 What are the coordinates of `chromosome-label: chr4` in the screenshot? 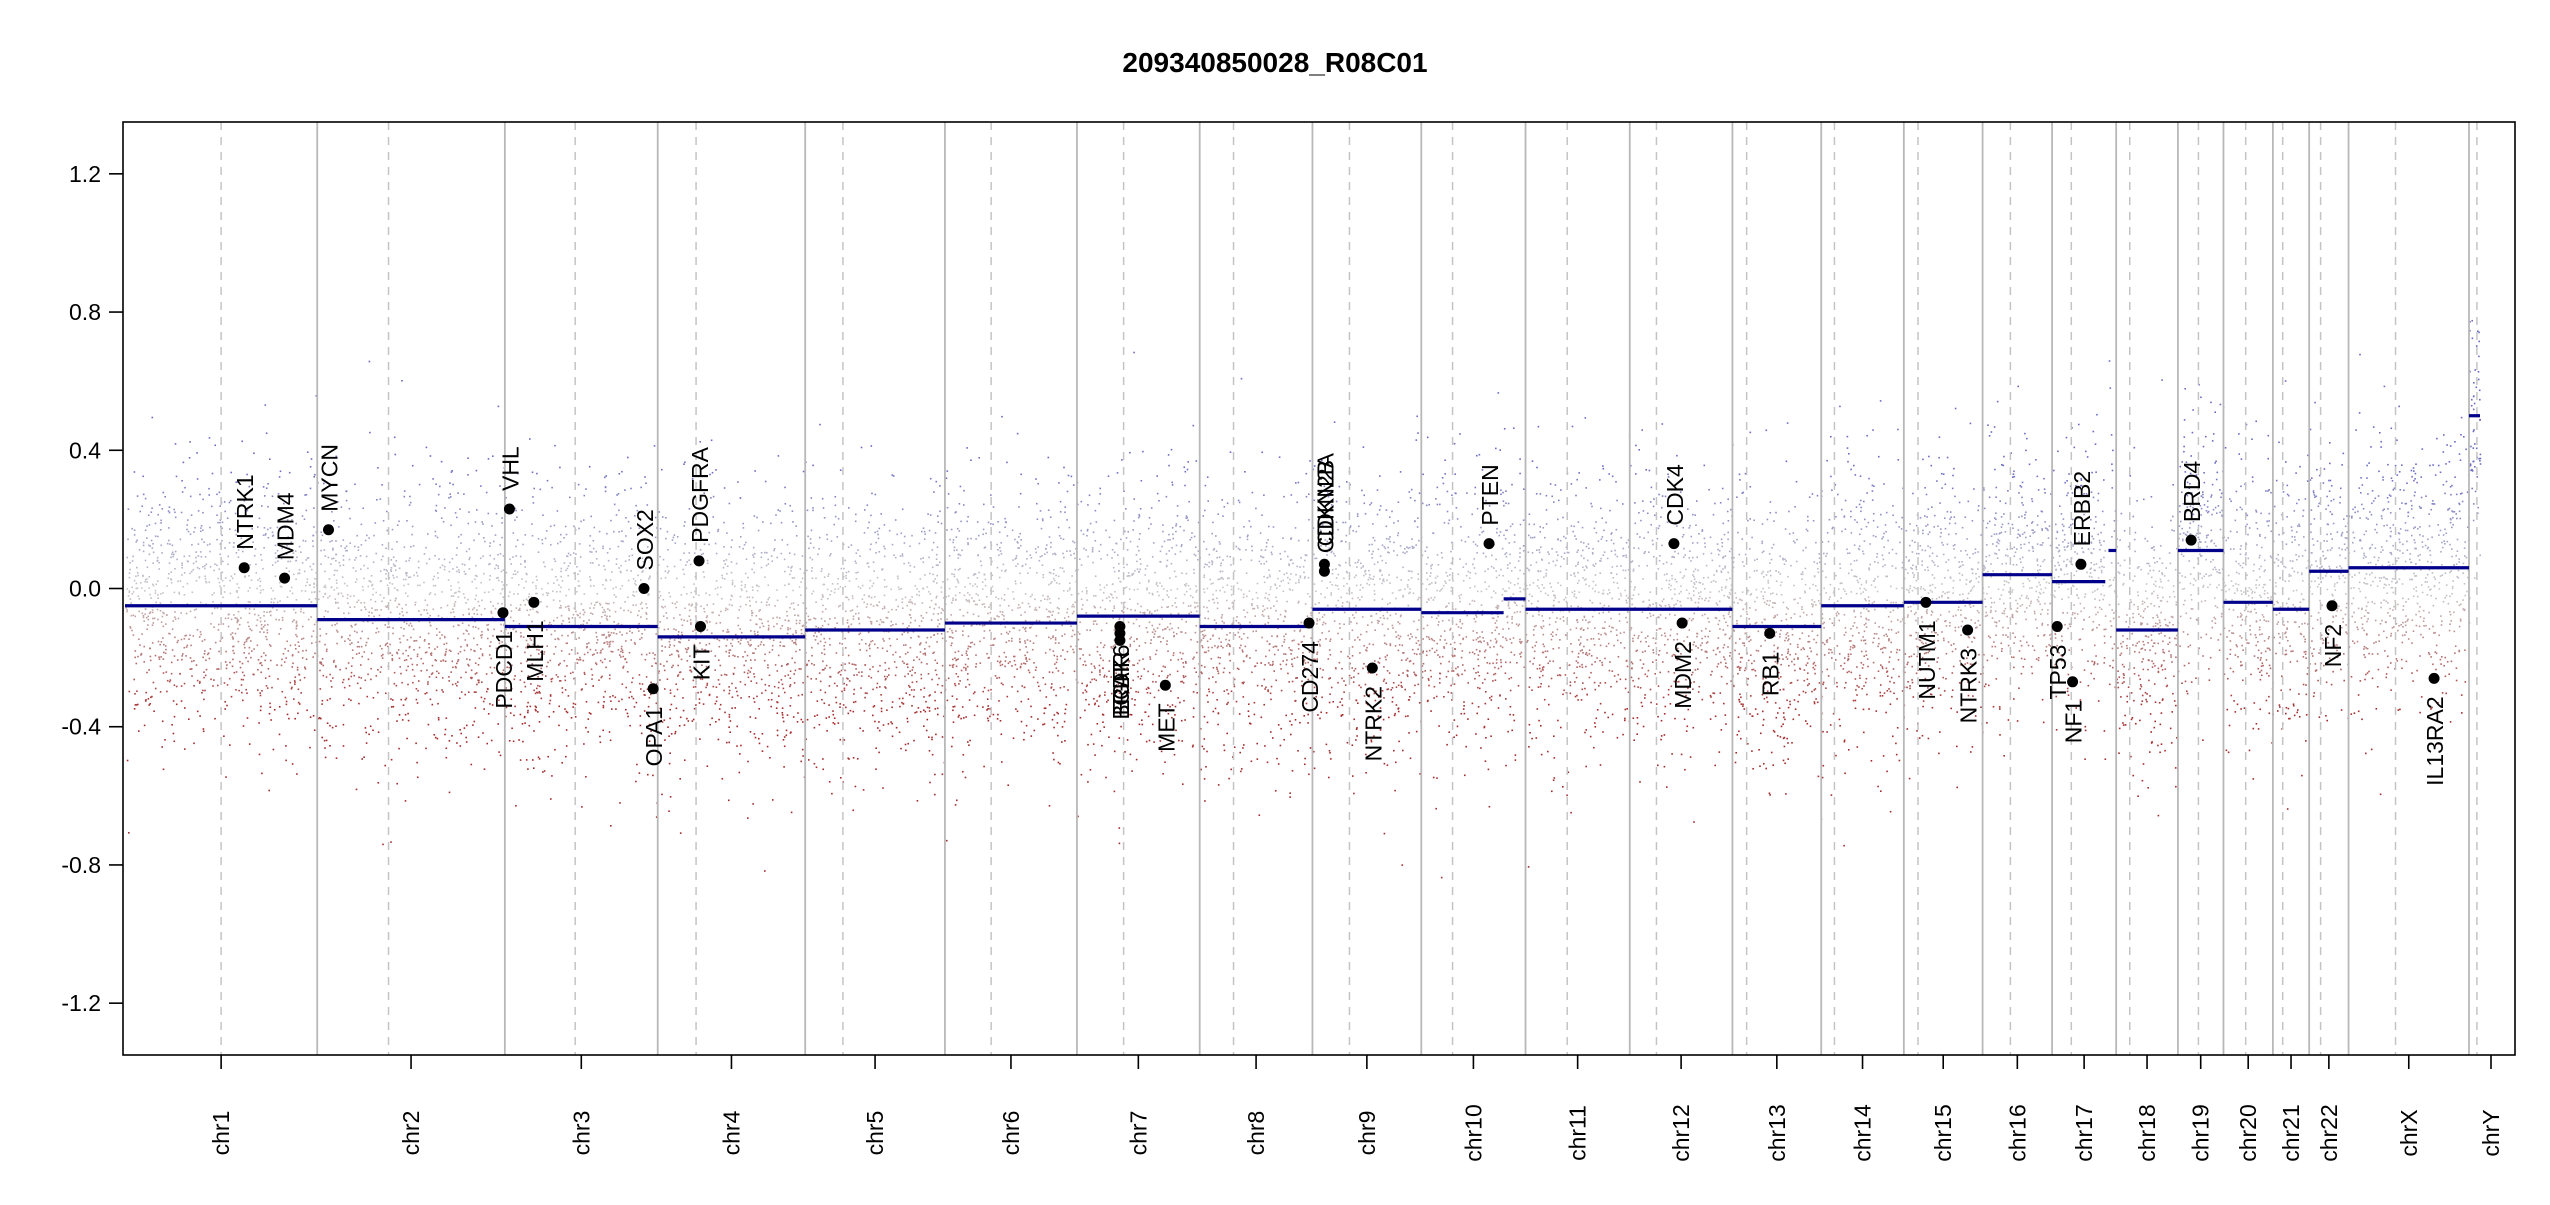 It's located at (731, 1132).